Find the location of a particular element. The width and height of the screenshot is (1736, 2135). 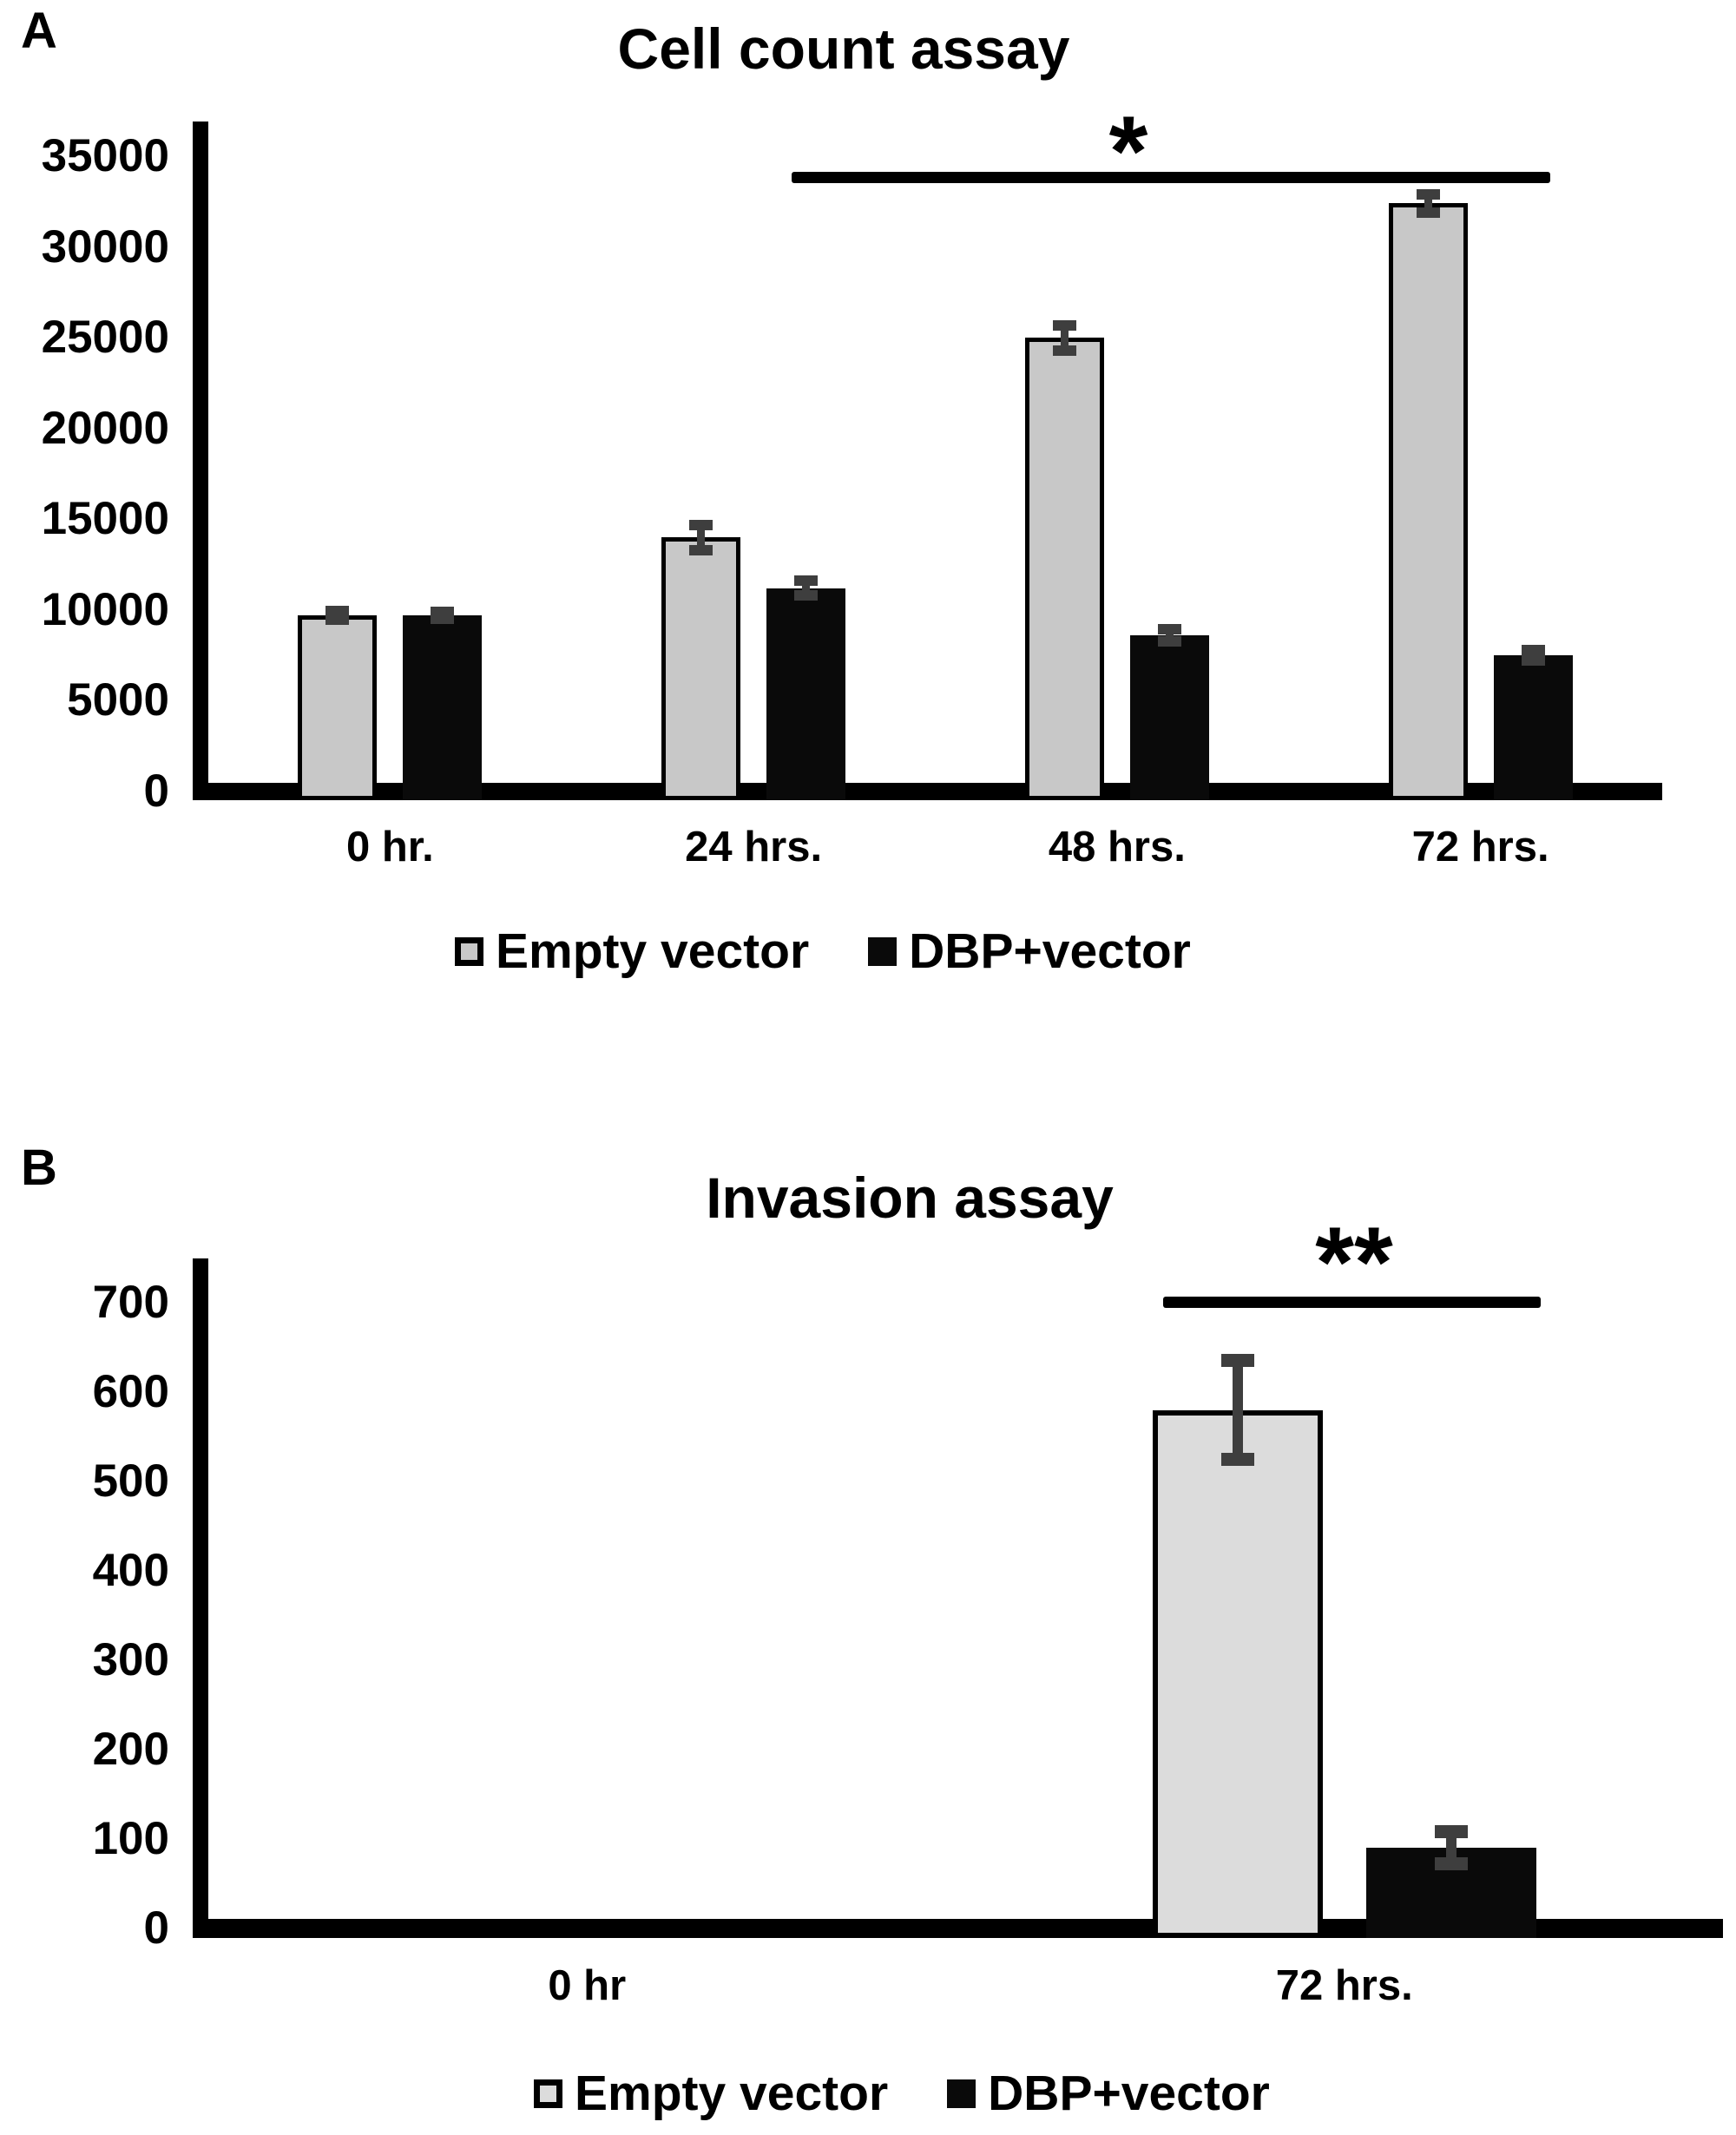

panel-a-letter: A is located at coordinates (39, 31).